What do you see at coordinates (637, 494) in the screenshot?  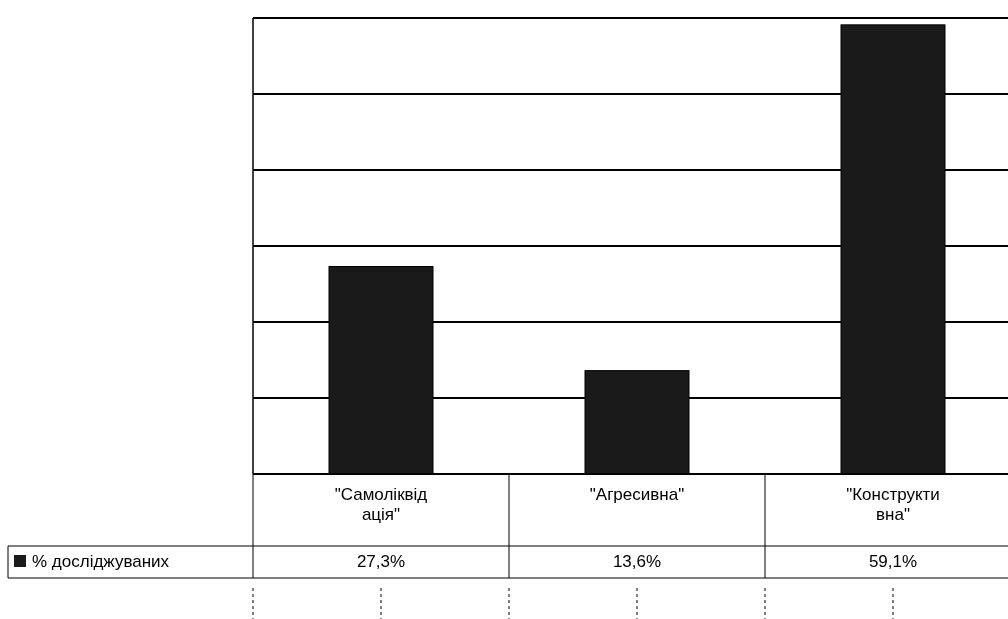 I see `x-tick-label: "Агресивна"` at bounding box center [637, 494].